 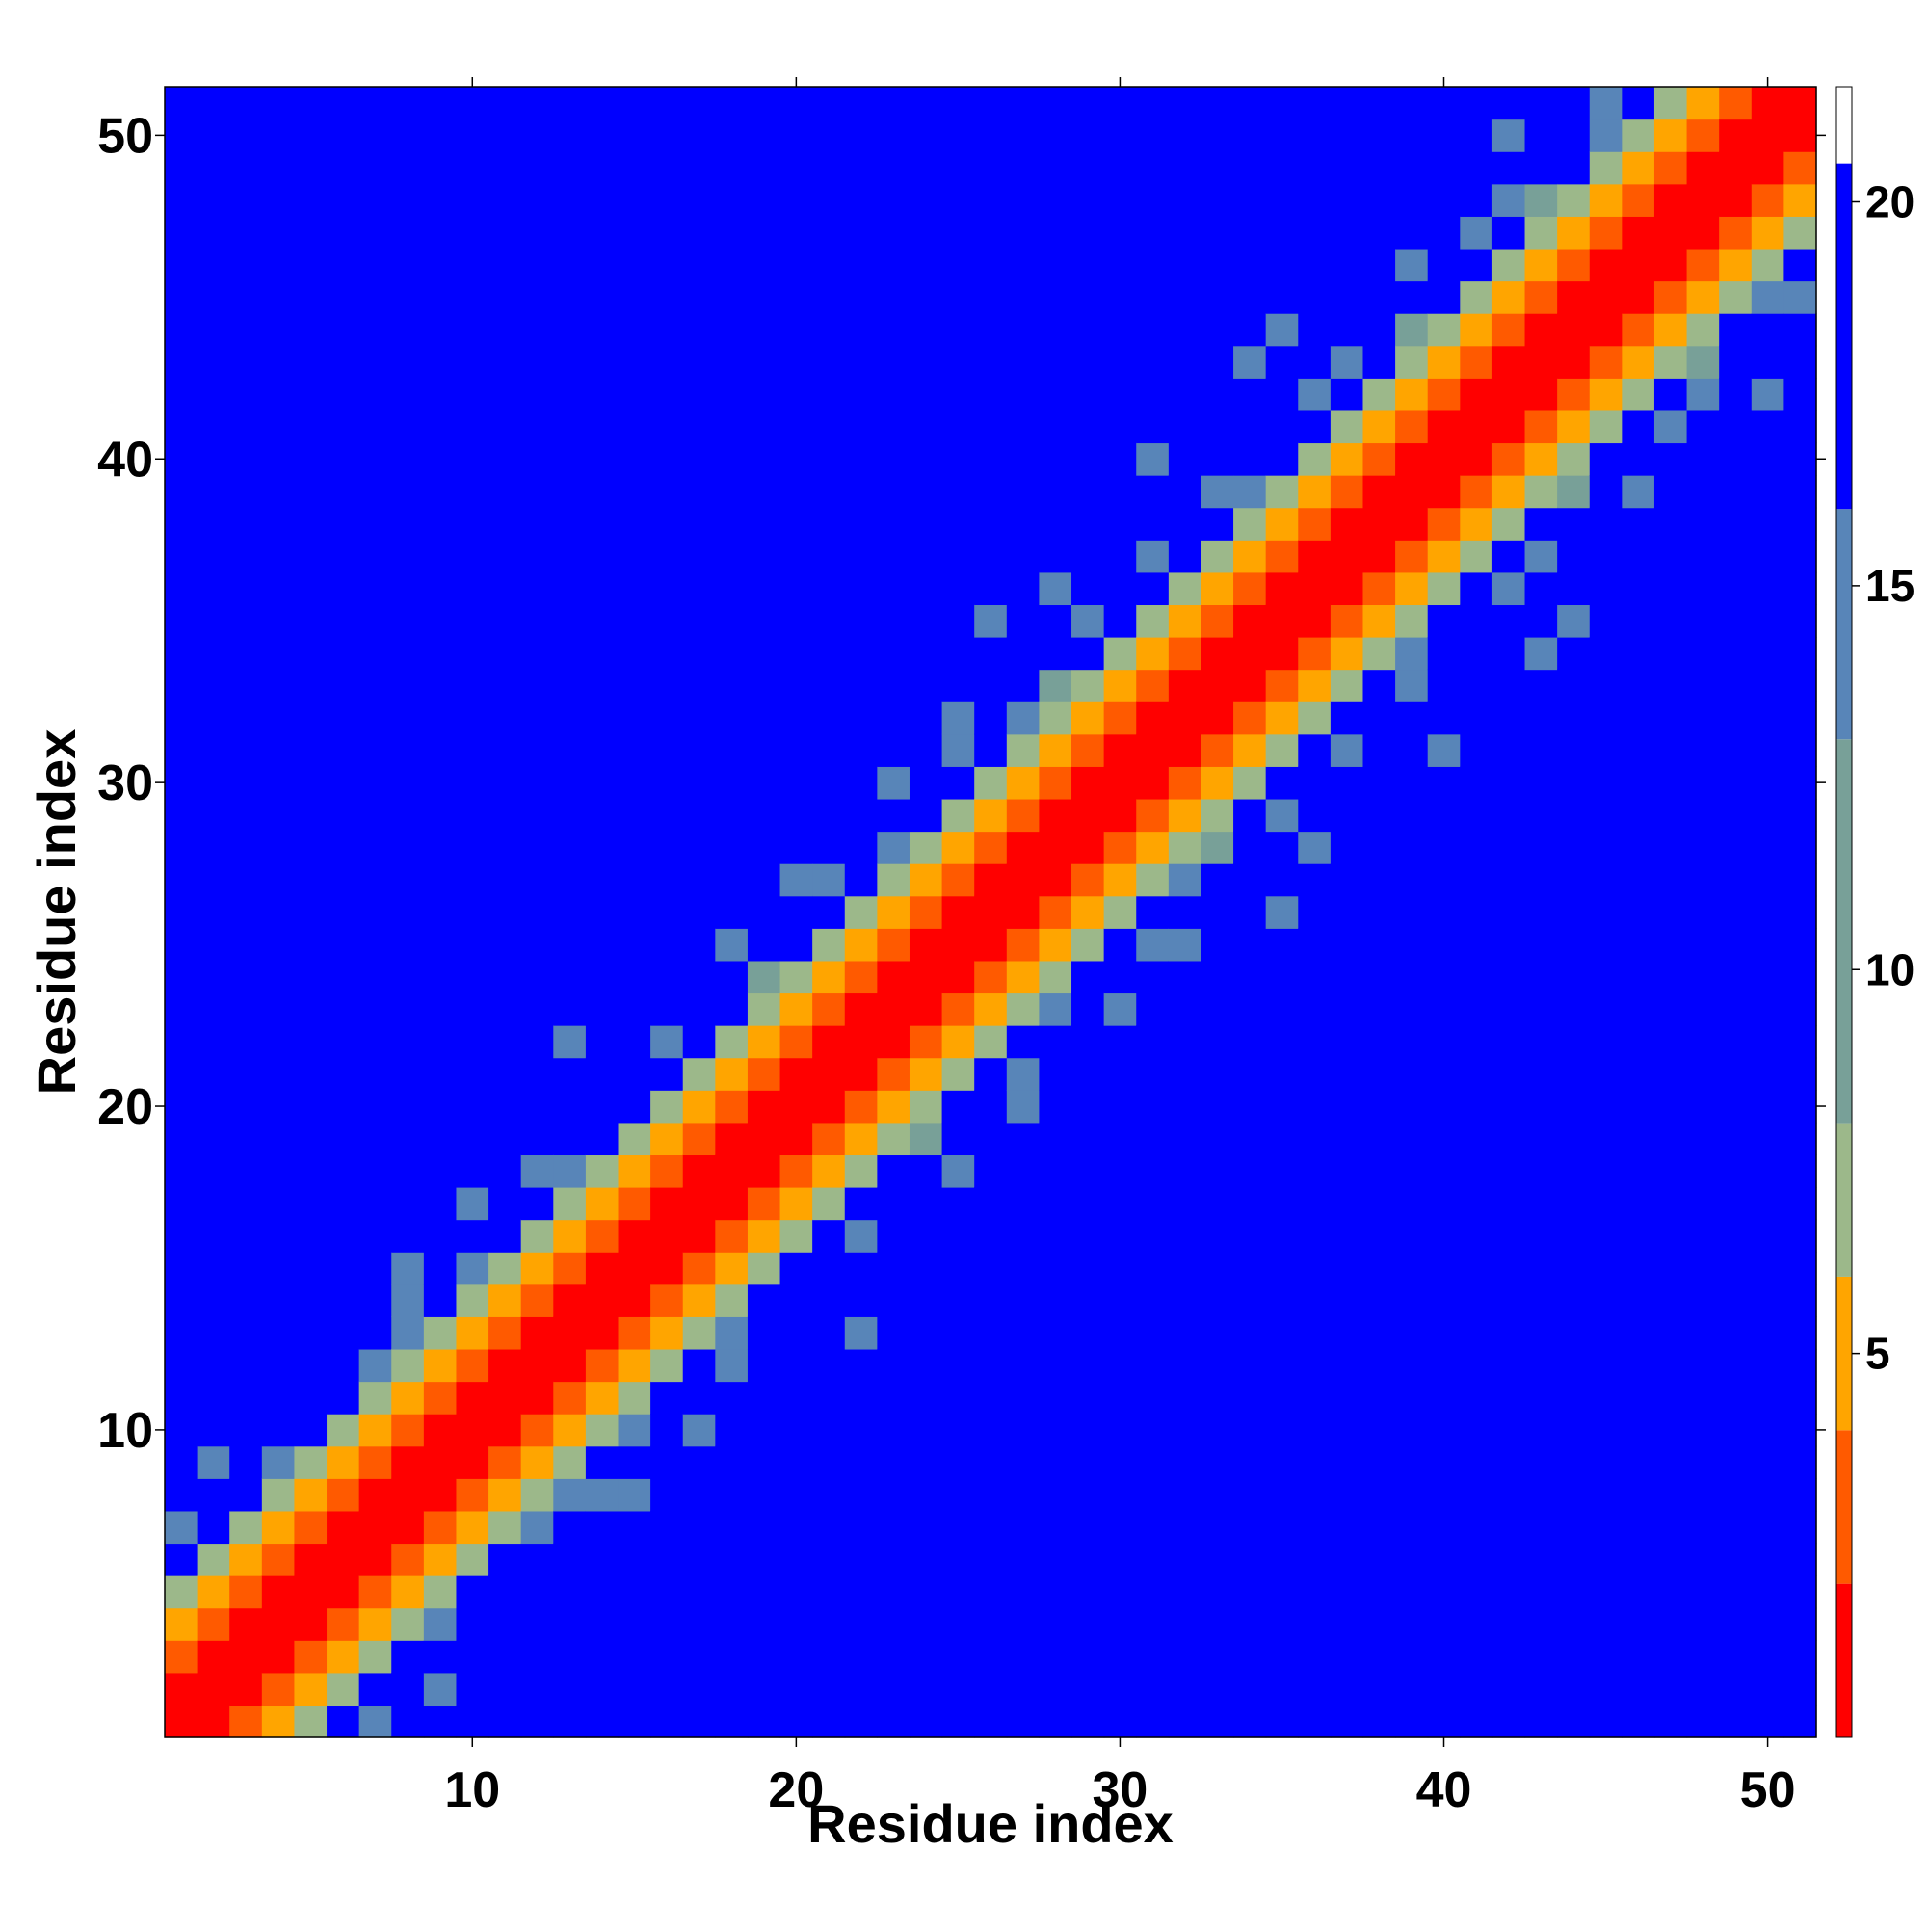 I want to click on colorbar-segment, so click(x=1844, y=624).